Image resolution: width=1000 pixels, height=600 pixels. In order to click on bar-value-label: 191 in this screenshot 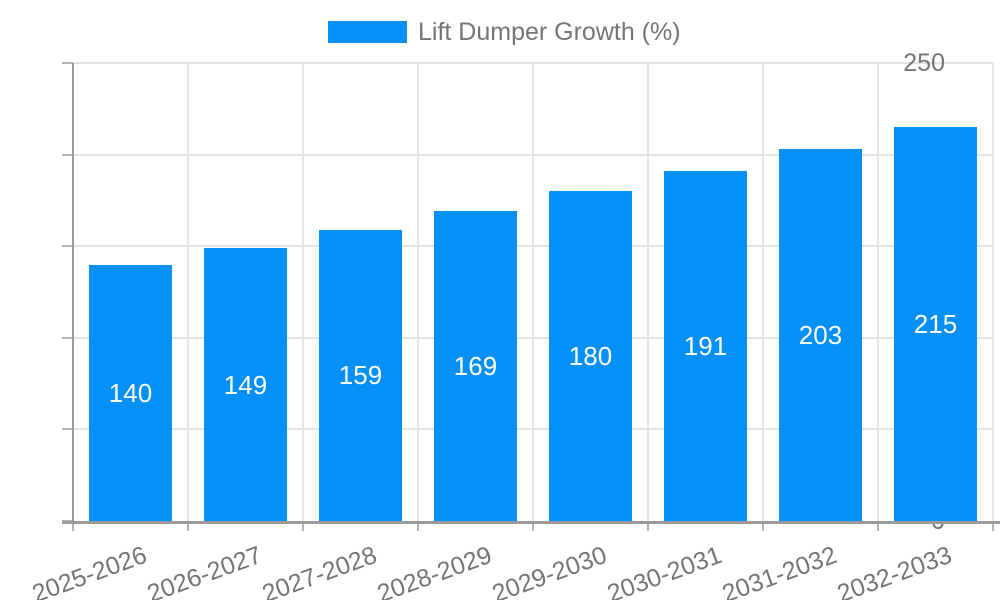, I will do `click(705, 346)`.